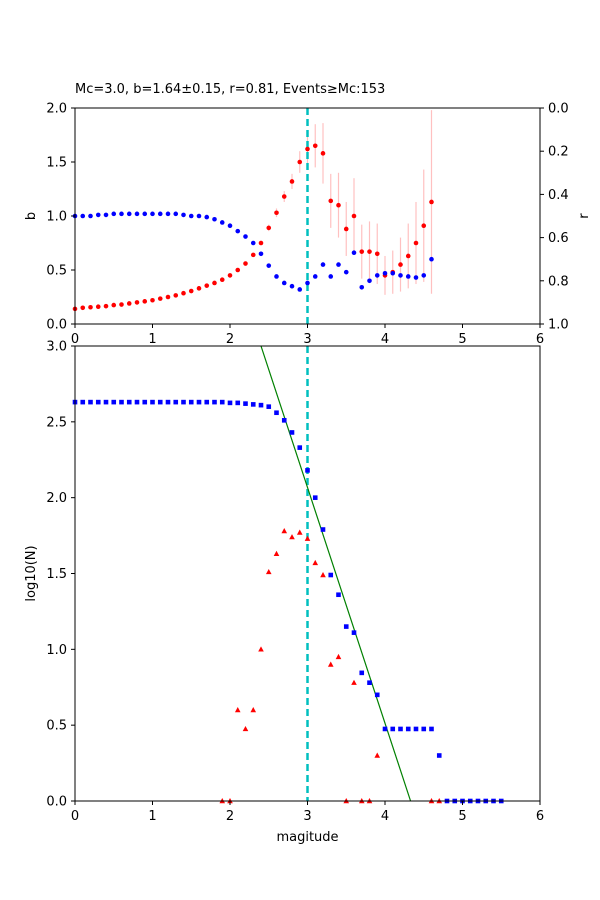 This screenshot has height=900, width=600. What do you see at coordinates (584, 216) in the screenshot?
I see `top-y2-axis-label: r` at bounding box center [584, 216].